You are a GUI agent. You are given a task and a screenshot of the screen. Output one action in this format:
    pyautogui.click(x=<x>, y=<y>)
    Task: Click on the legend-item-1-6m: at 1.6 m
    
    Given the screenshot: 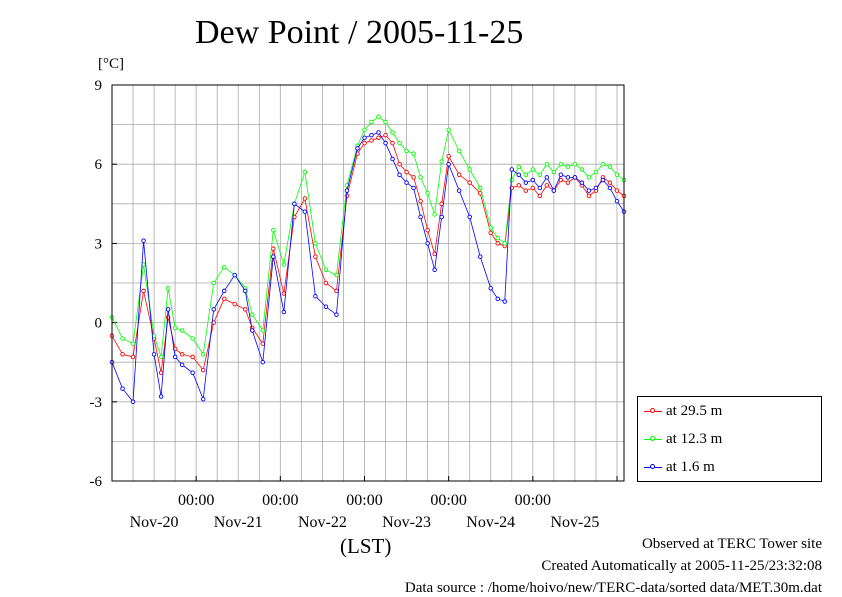 What is the action you would take?
    pyautogui.click(x=679, y=467)
    